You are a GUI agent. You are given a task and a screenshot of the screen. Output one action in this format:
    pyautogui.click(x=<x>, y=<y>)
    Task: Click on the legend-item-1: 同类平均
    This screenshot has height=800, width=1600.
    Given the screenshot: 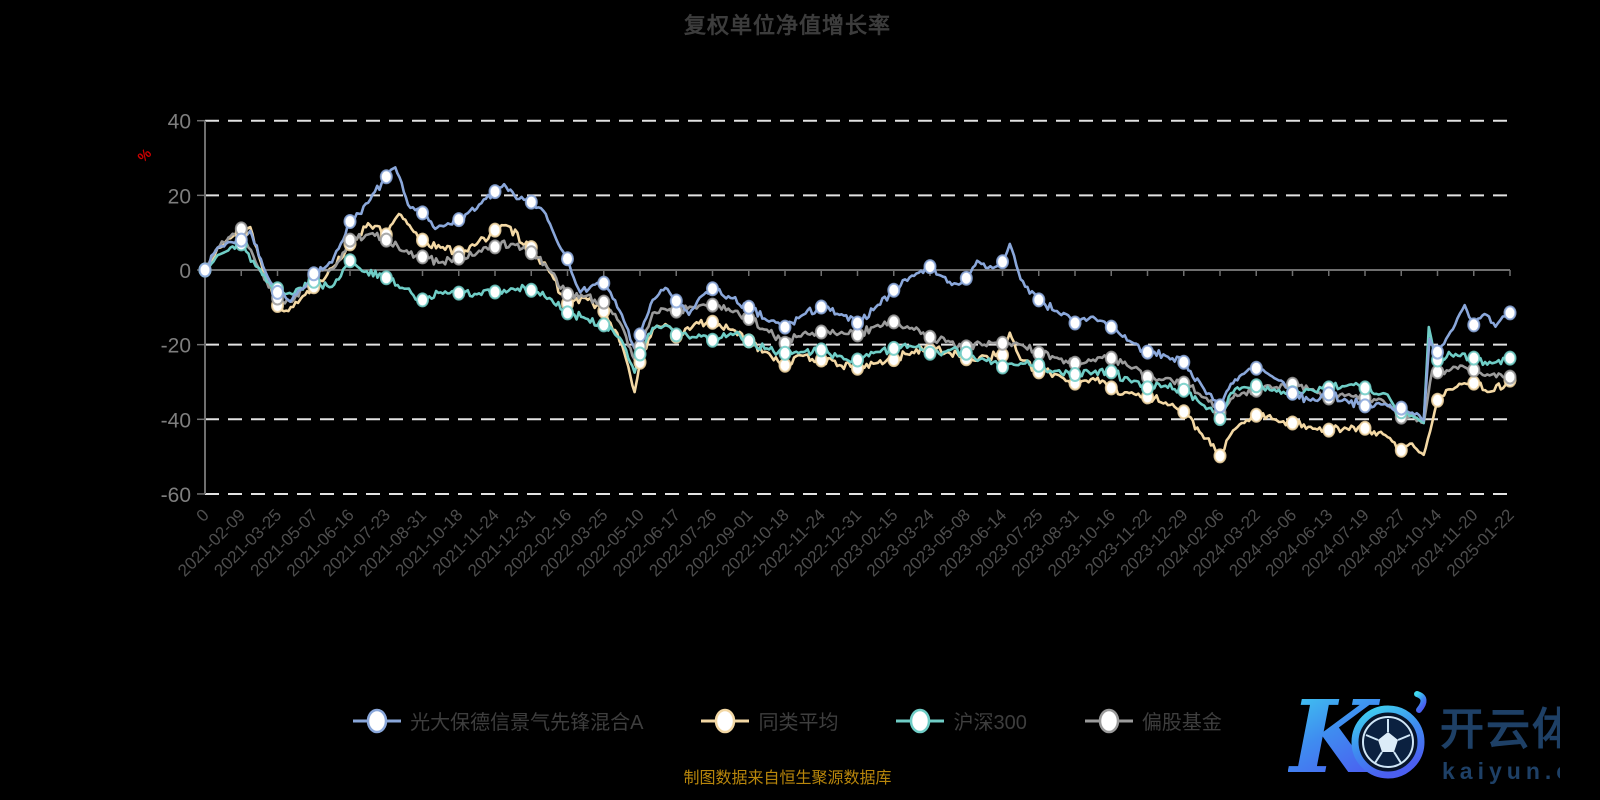 What is the action you would take?
    pyautogui.click(x=769, y=720)
    